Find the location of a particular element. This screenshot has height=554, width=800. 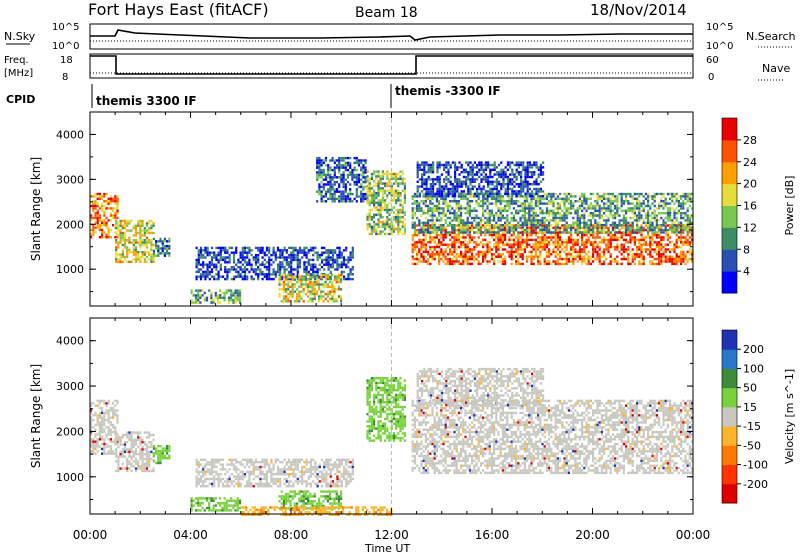

nsky-tick-bottom: 10^0 is located at coordinates (65, 46).